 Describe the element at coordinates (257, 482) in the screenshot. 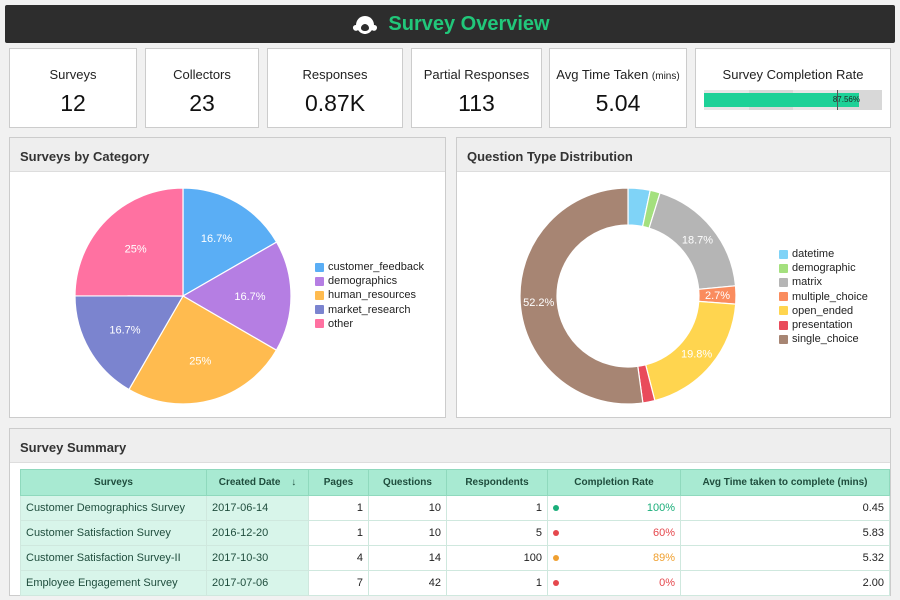

I see `column-header-created-date: Created Date ↓` at that location.